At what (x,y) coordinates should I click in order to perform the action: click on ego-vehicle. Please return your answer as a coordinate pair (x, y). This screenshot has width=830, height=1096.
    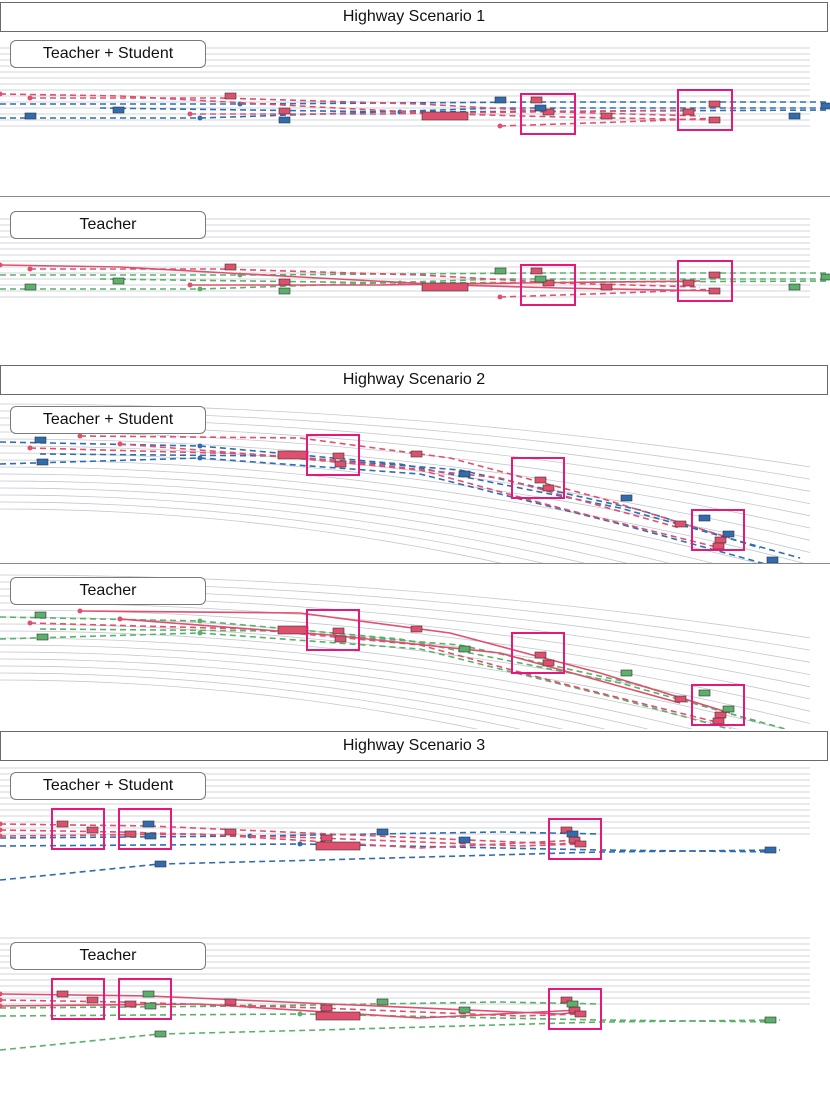
    Looking at the image, I should click on (338, 846).